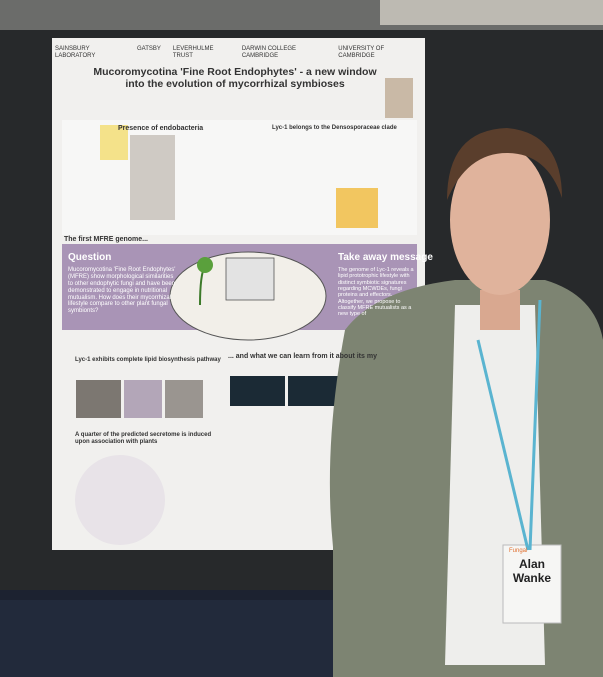 This screenshot has width=603, height=677. What do you see at coordinates (518, 551) in the screenshot?
I see `badge-event: Fungal` at bounding box center [518, 551].